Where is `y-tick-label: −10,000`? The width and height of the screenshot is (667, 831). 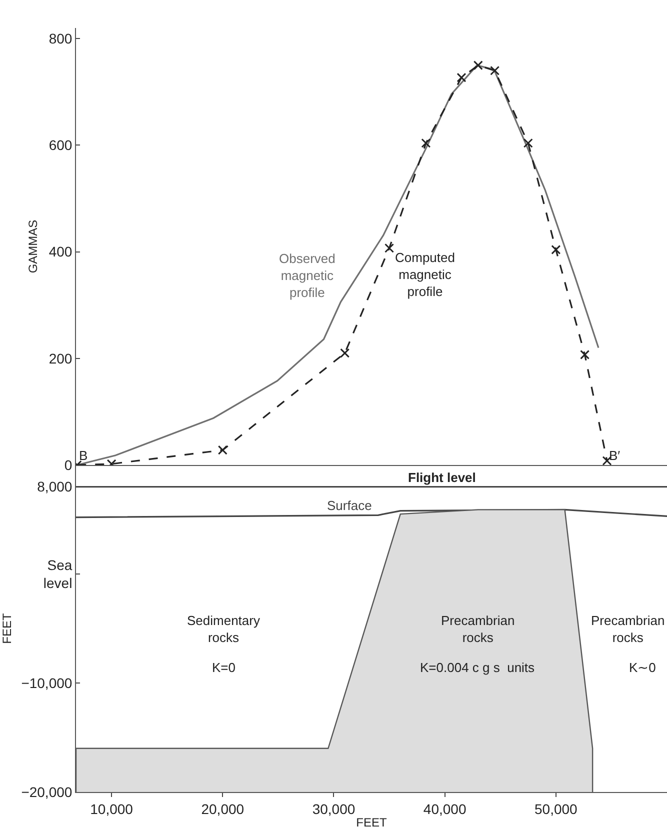 y-tick-label: −10,000 is located at coordinates (46, 682).